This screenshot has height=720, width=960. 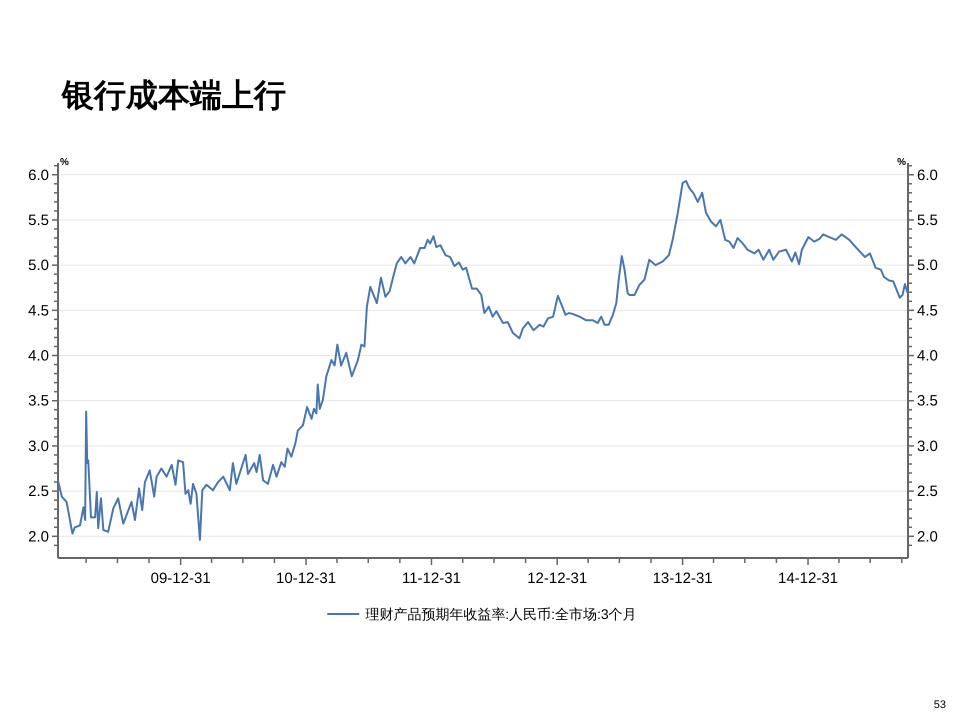 I want to click on x-tick-label: 09-12-31, so click(x=180, y=578).